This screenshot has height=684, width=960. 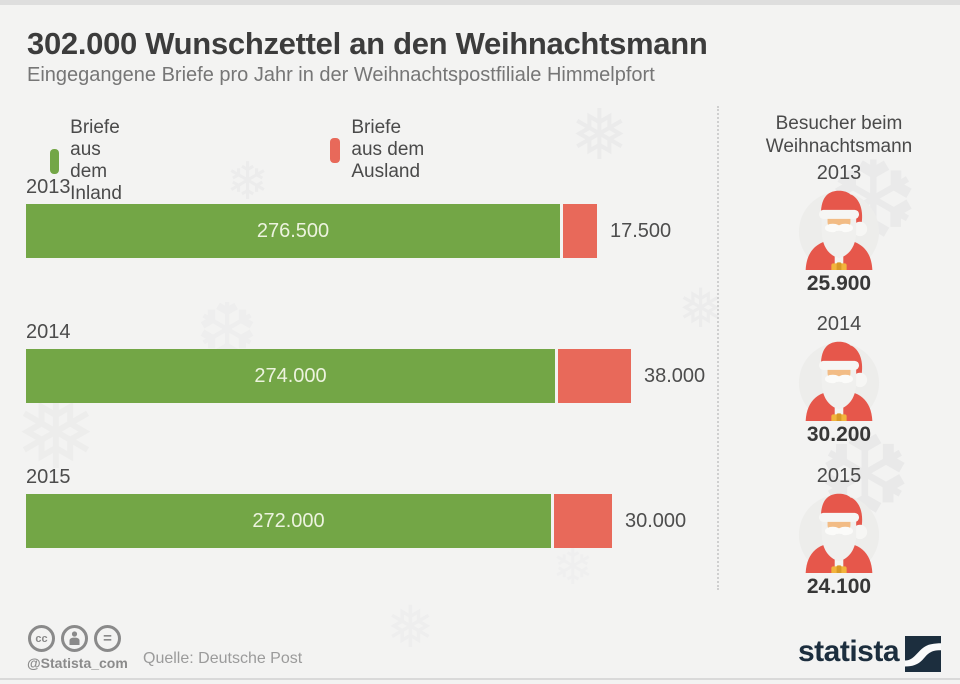 What do you see at coordinates (849, 651) in the screenshot?
I see `statista-logo-text: statista` at bounding box center [849, 651].